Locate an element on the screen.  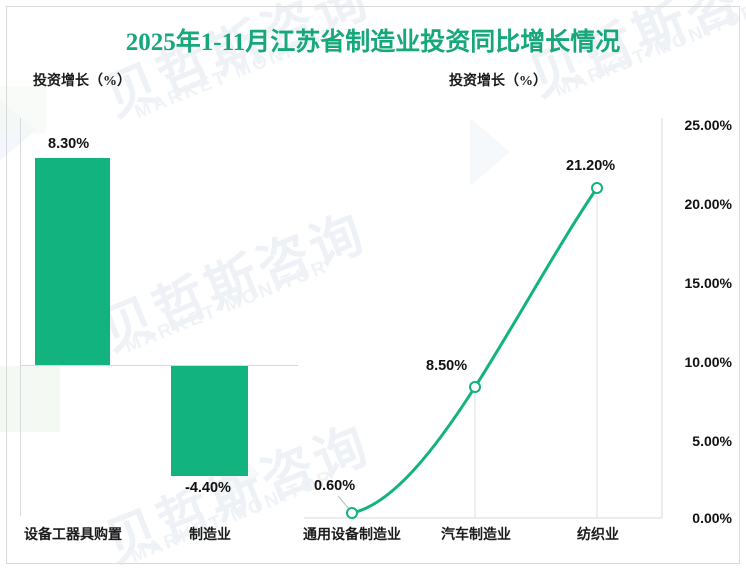
left-axis-caption: 投资增长（%） is located at coordinates (82, 81).